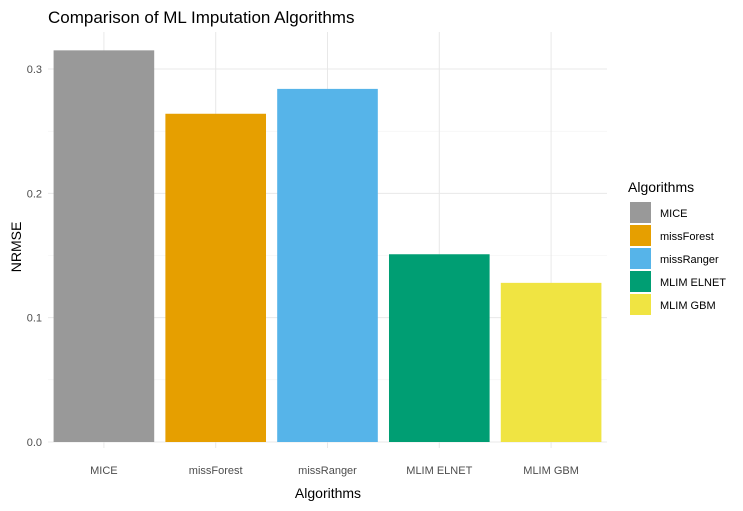 The height and width of the screenshot is (511, 743). What do you see at coordinates (34, 194) in the screenshot?
I see `y-tick-label: 0.2` at bounding box center [34, 194].